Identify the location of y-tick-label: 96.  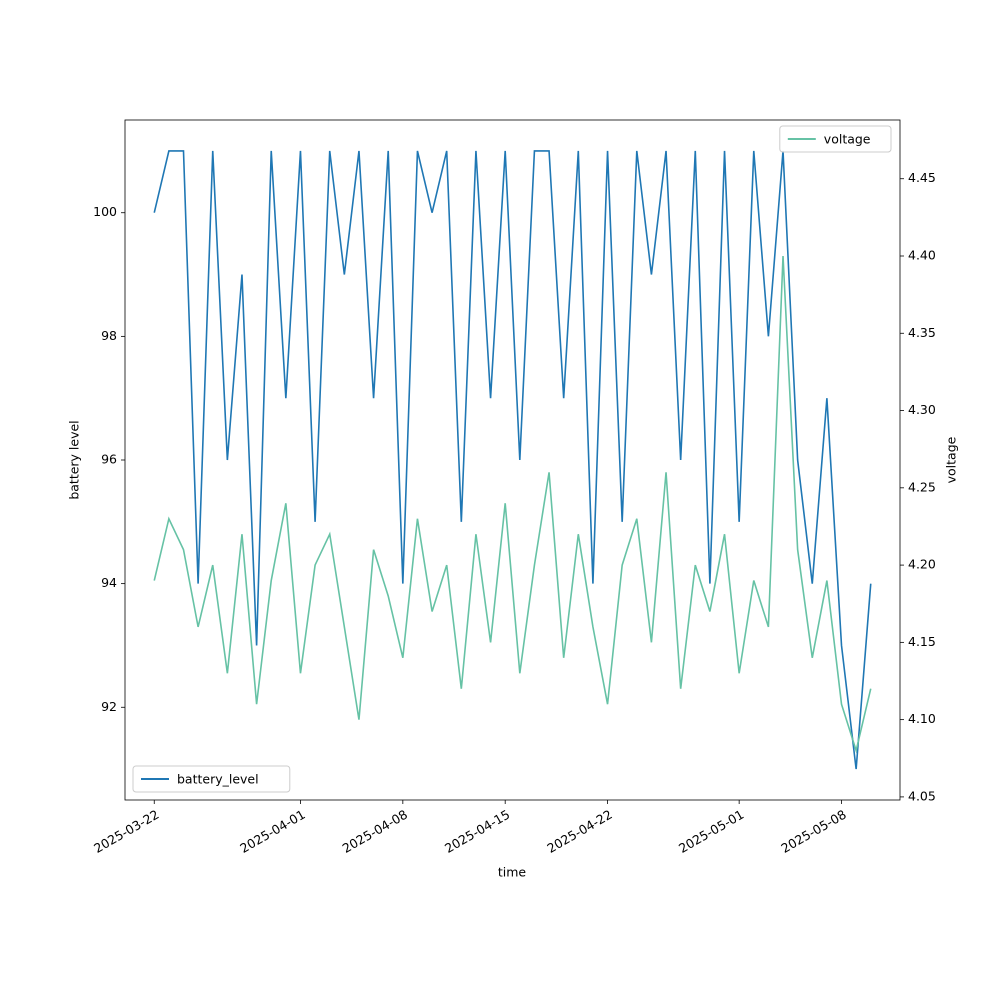
(109, 459).